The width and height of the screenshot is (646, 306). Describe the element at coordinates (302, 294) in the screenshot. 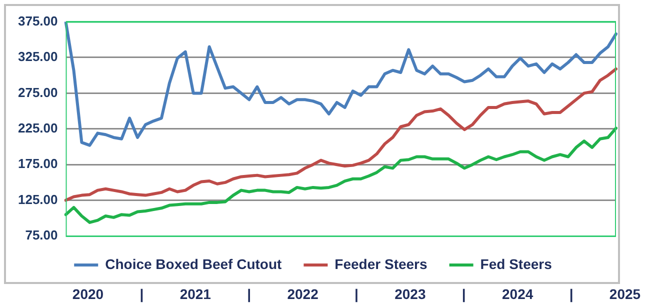

I see `text: 2022` at that location.